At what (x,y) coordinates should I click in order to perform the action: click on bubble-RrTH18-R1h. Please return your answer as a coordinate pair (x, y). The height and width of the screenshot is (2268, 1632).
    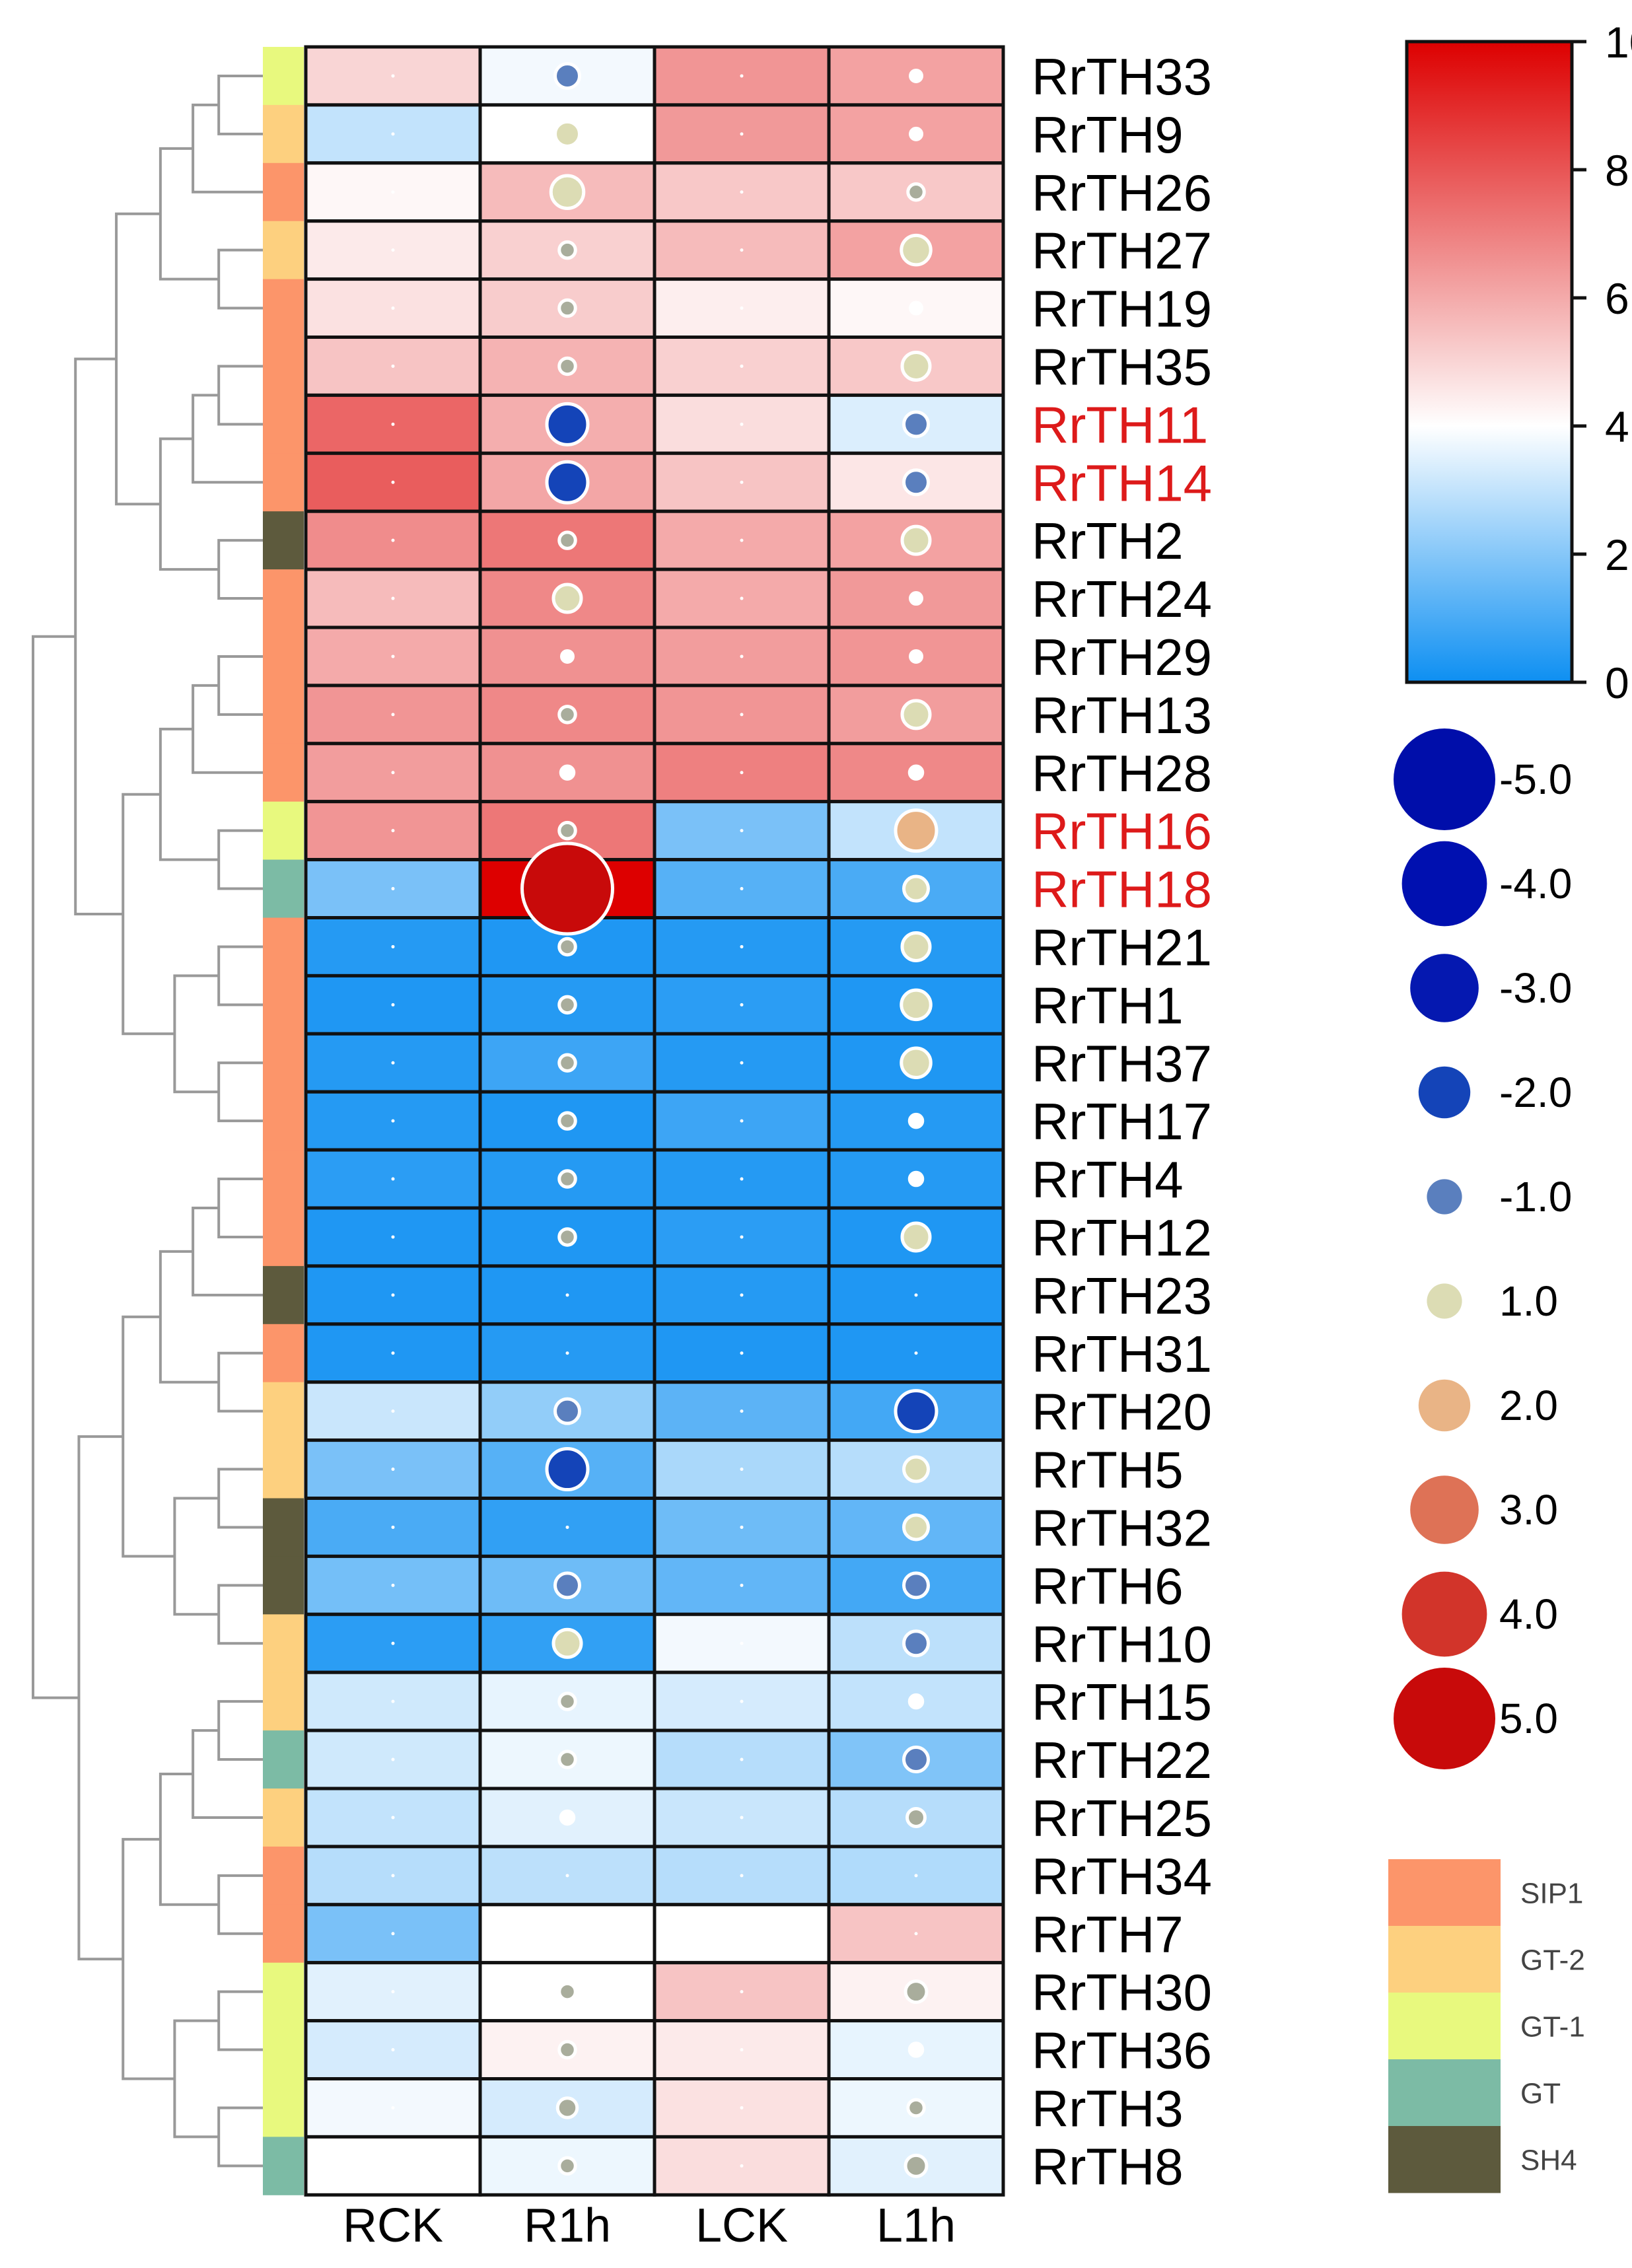
    Looking at the image, I should click on (567, 888).